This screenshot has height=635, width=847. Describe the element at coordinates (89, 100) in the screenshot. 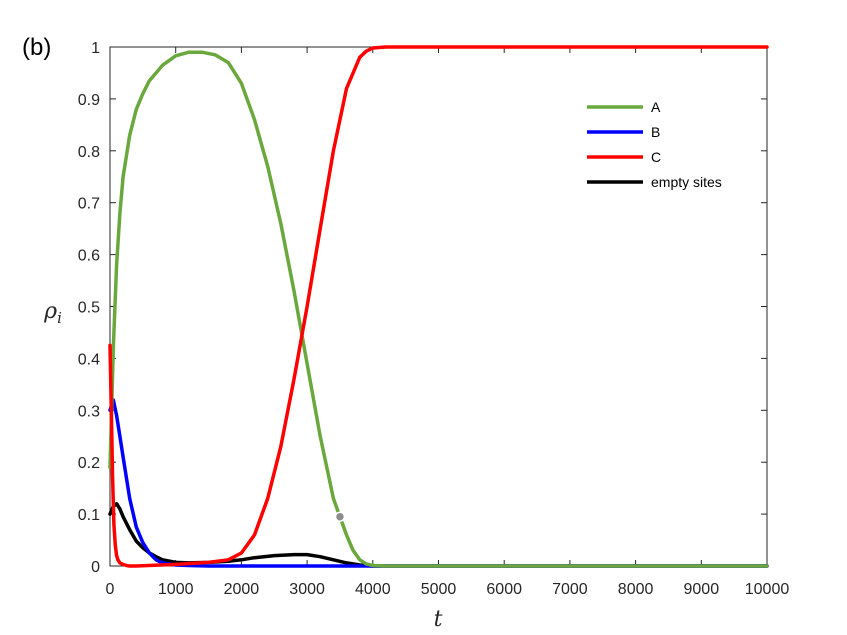

I see `y-tick-label: 0.9` at that location.